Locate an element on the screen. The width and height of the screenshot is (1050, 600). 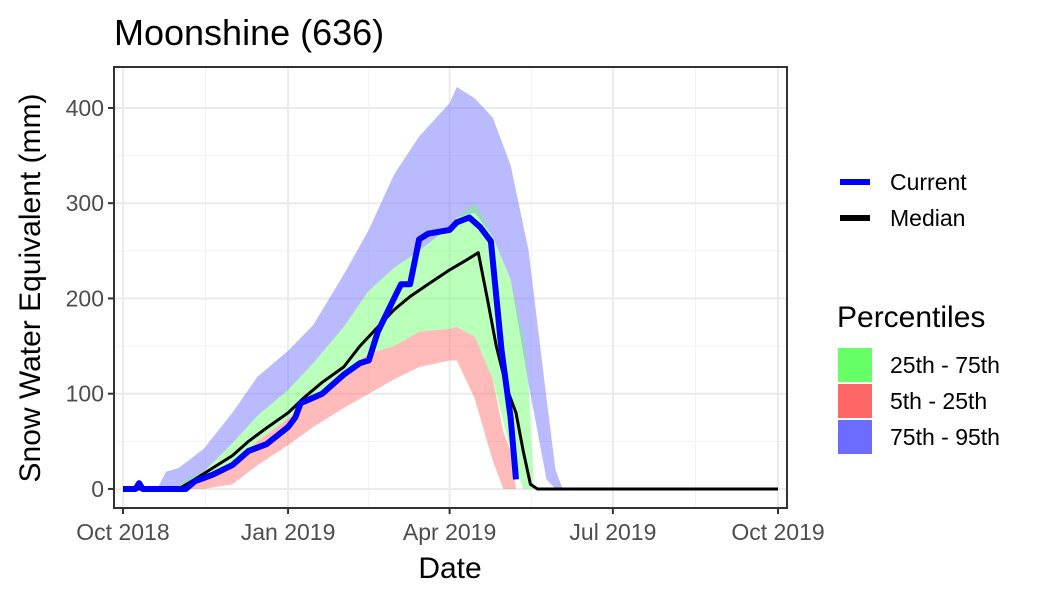
y-axis: 0 100 200 300 400 is located at coordinates (90, 298).